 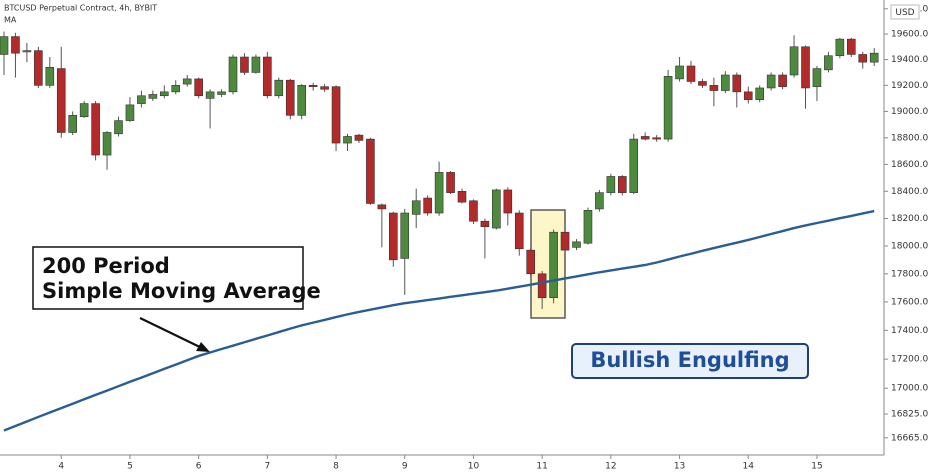 What do you see at coordinates (909, 192) in the screenshot?
I see `y-tick-label: 18400.0` at bounding box center [909, 192].